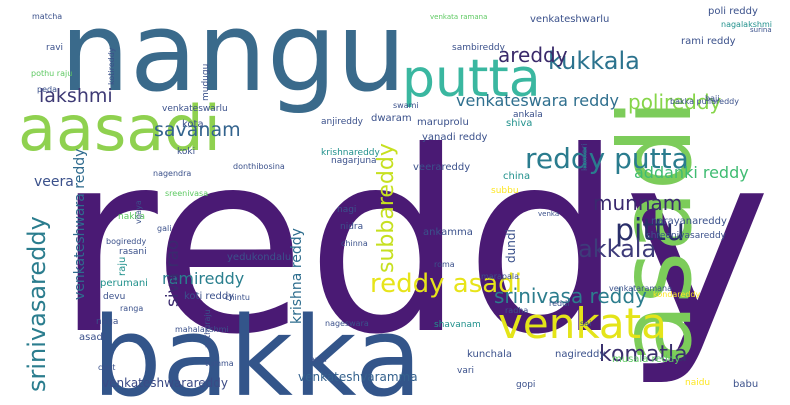 Image resolution: width=790 pixels, height=405 pixels. I want to click on word-shreenivasareddy: shreenivasareddy, so click(686, 236).